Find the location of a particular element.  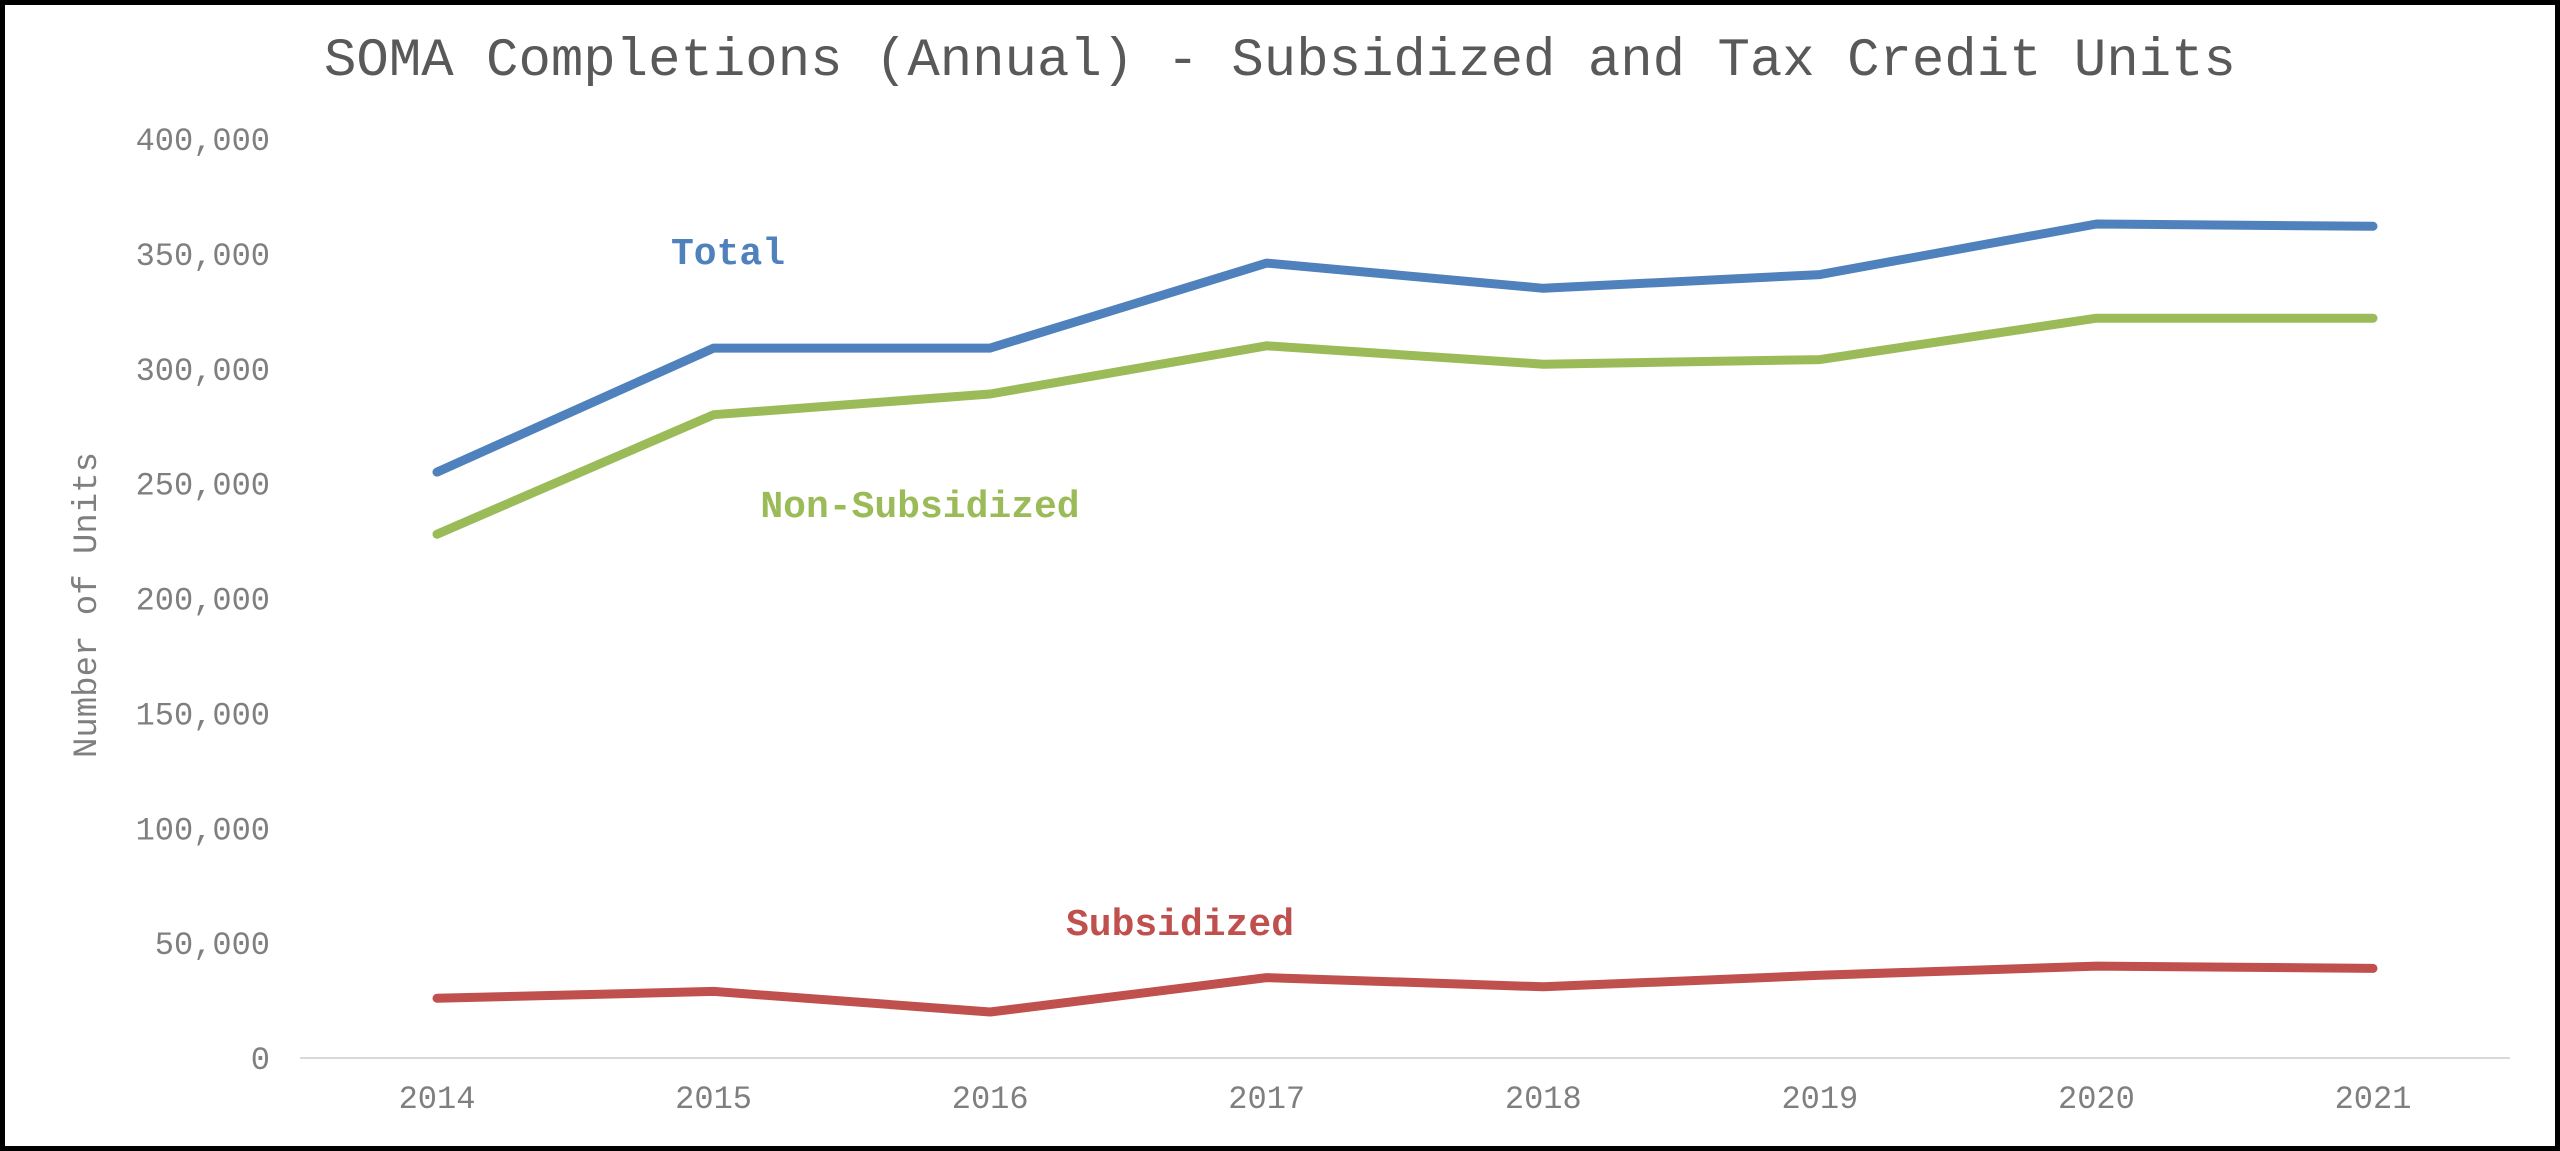

y-tick-label: 100,000 is located at coordinates (203, 830).